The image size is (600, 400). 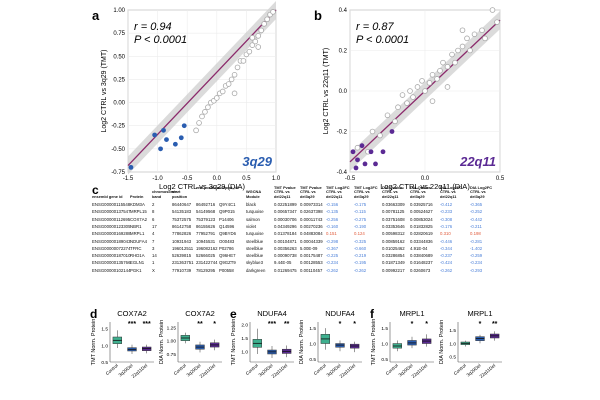 What do you see at coordinates (234, 342) in the screenshot?
I see `y-axis-label: TMT Norm. Protein` at bounding box center [234, 342].